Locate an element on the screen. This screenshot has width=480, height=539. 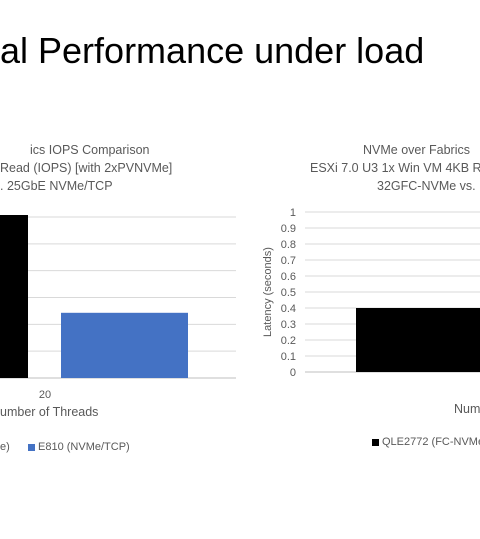
right-chart-title-line-1: NVMe over Fabrics is located at coordinates (416, 150).